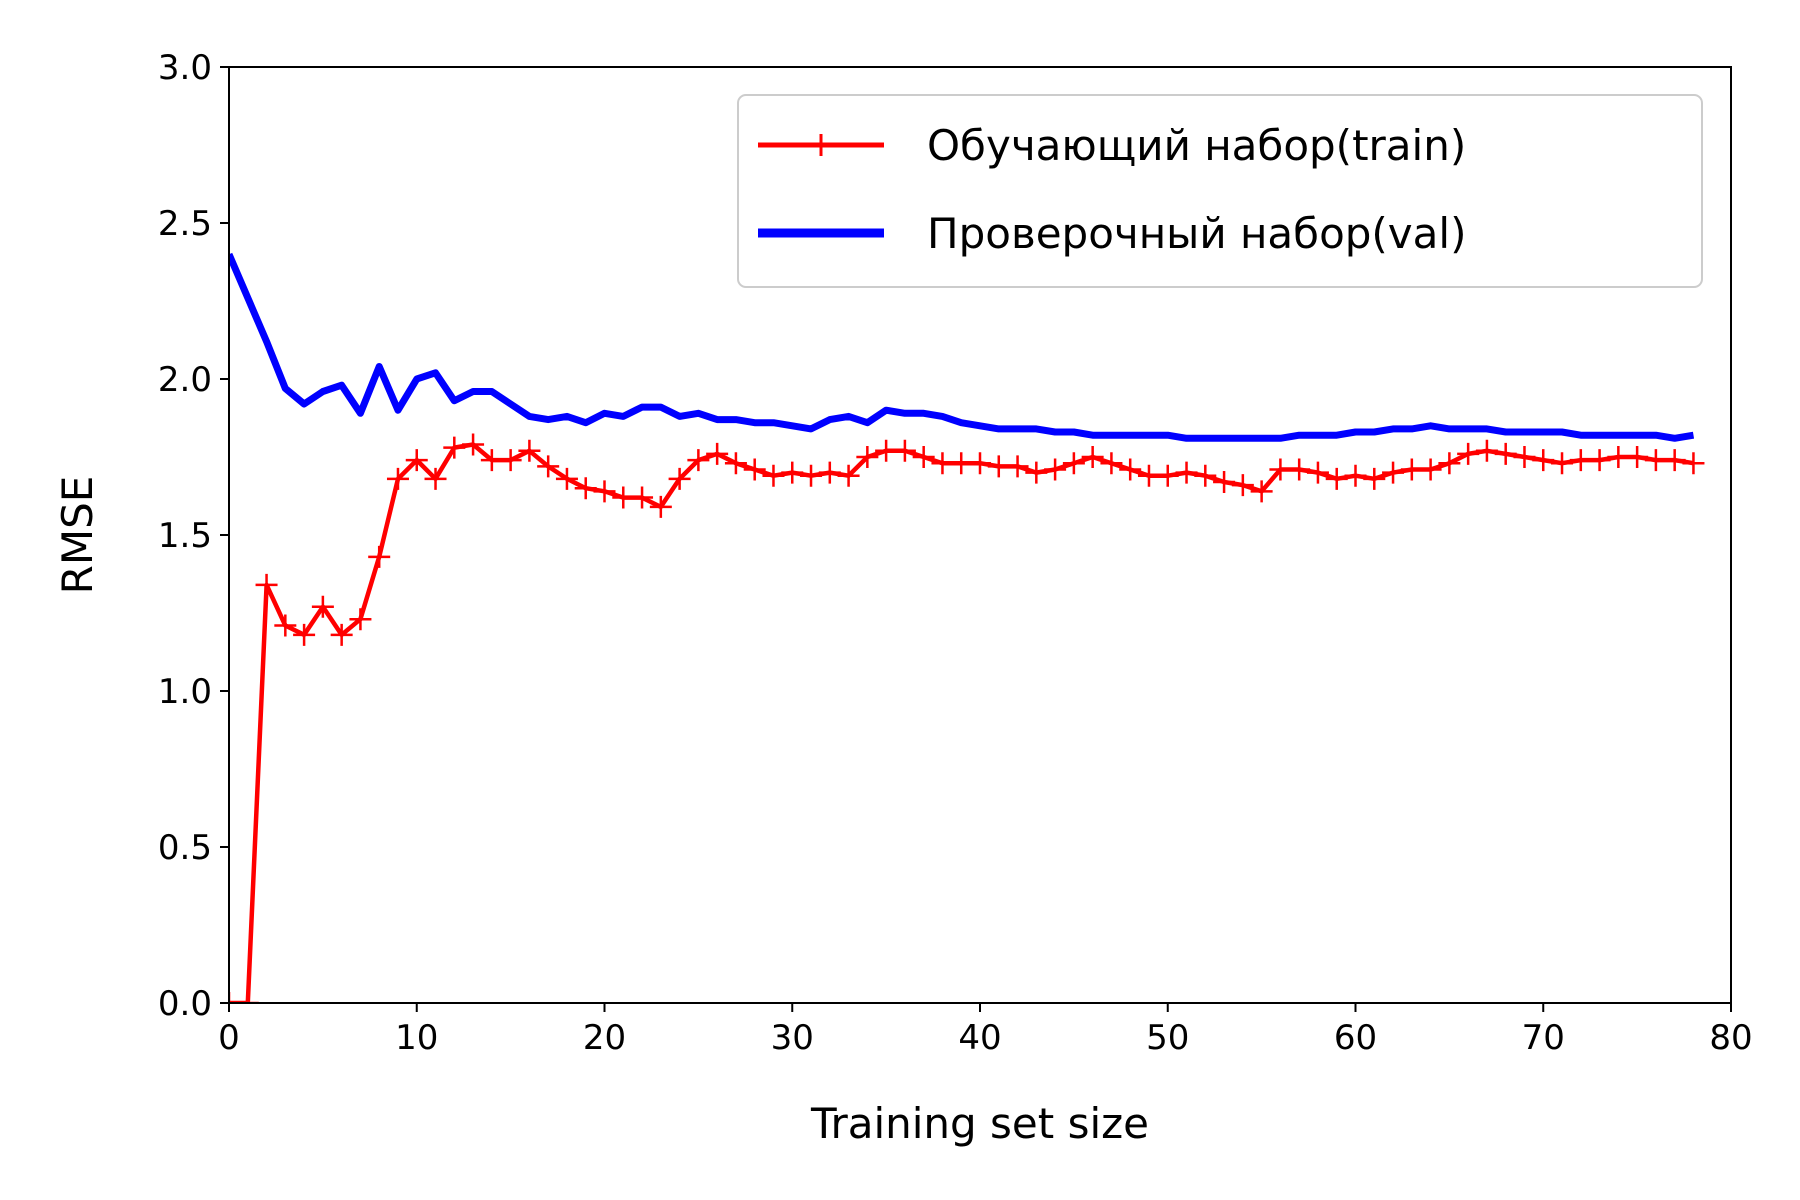  What do you see at coordinates (229, 1038) in the screenshot?
I see `x-tick-label: 0` at bounding box center [229, 1038].